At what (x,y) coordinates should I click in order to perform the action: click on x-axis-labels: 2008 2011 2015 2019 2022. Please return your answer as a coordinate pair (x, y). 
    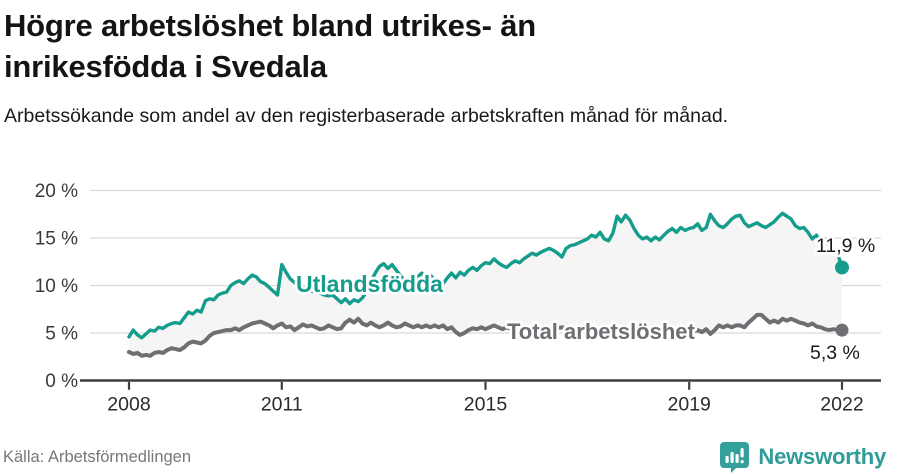
    Looking at the image, I should click on (485, 405).